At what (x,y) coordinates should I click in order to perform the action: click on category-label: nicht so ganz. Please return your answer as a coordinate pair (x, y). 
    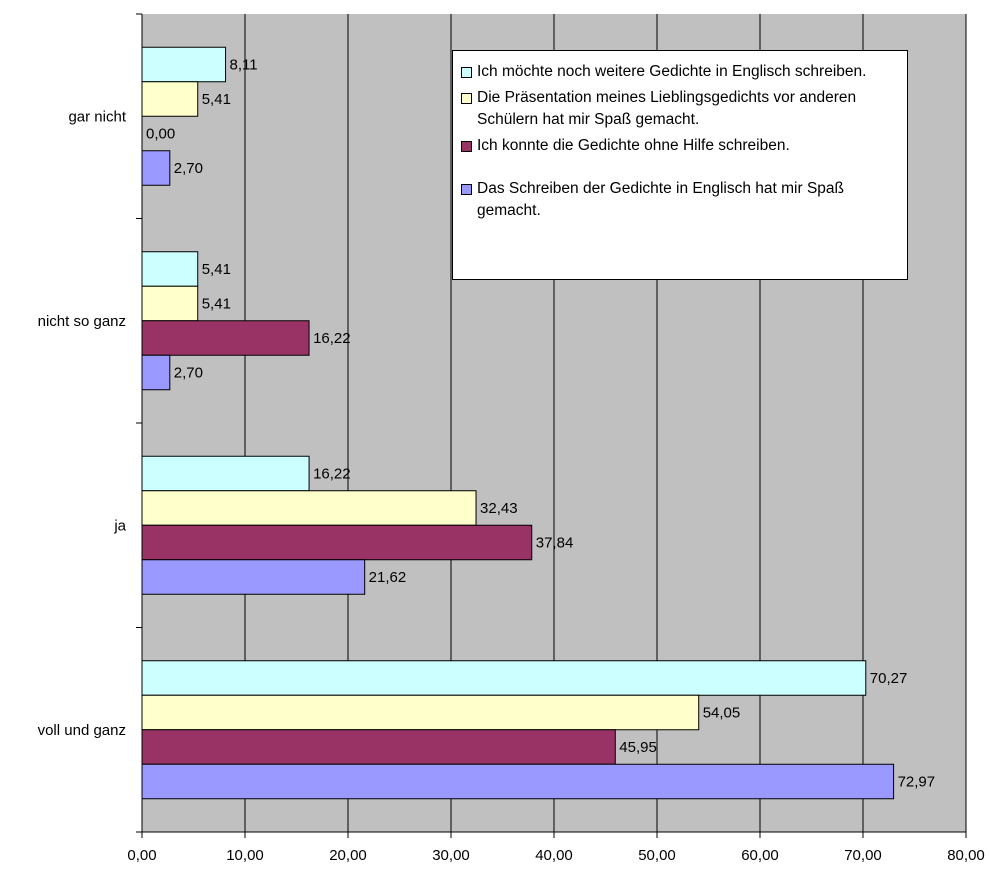
    Looking at the image, I should click on (82, 321).